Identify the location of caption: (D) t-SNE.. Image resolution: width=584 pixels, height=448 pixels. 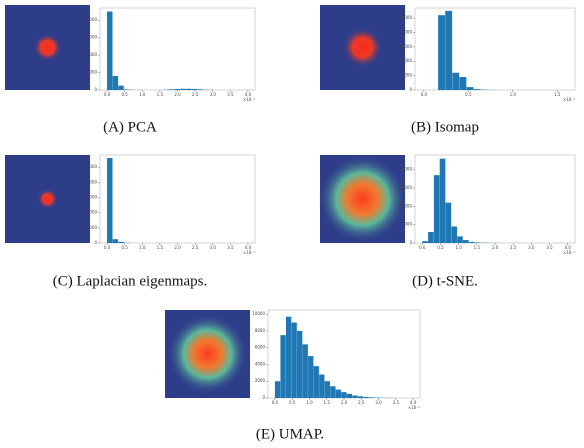
(445, 281).